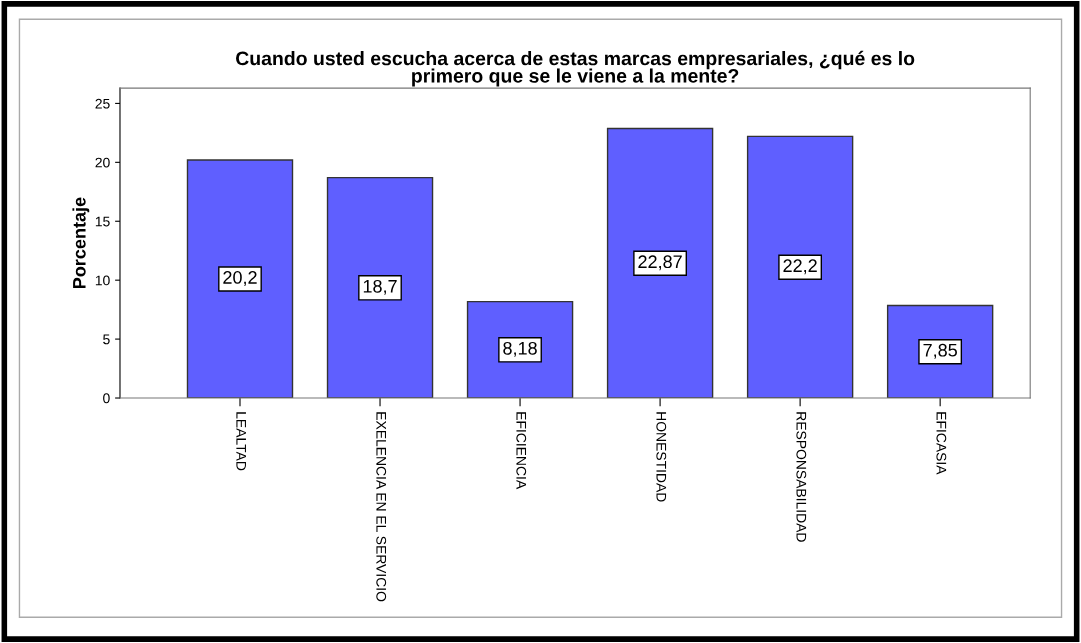 Image resolution: width=1081 pixels, height=643 pixels. I want to click on data-label: 7,85, so click(940, 351).